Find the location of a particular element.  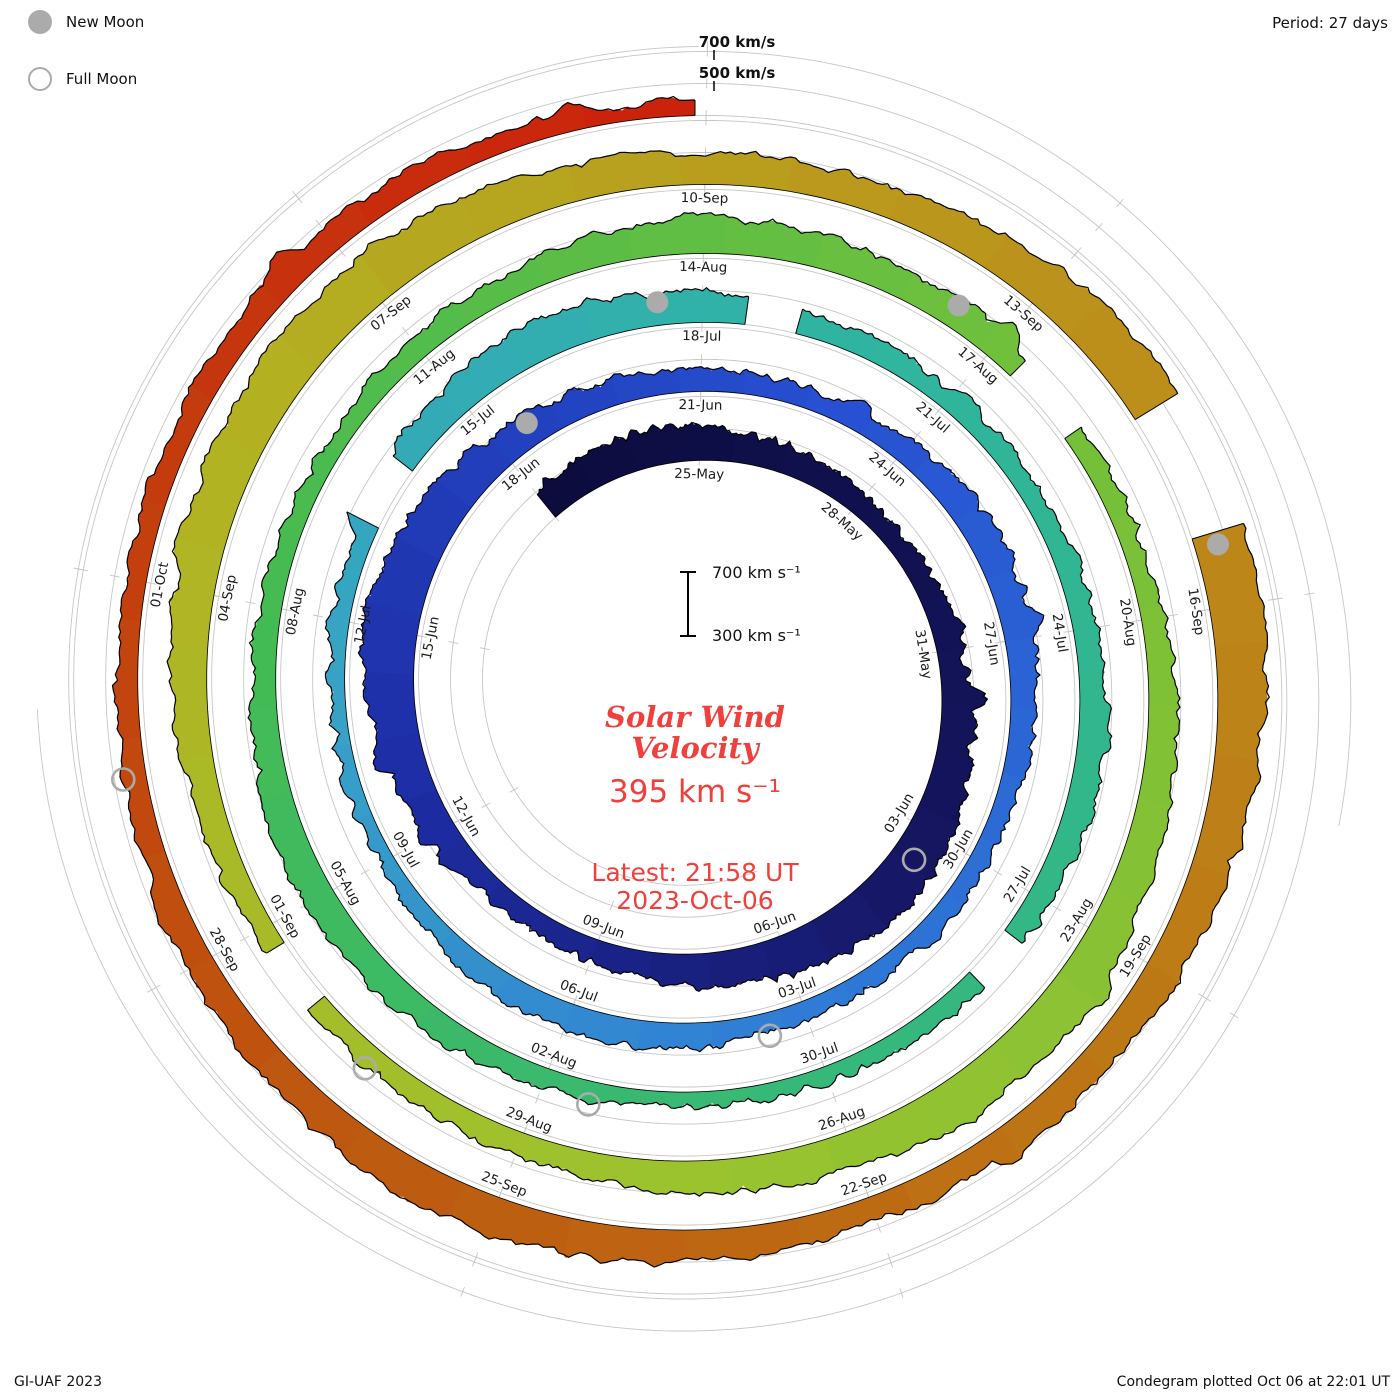

spiral-date-label: 20-Aug is located at coordinates (1127, 622).